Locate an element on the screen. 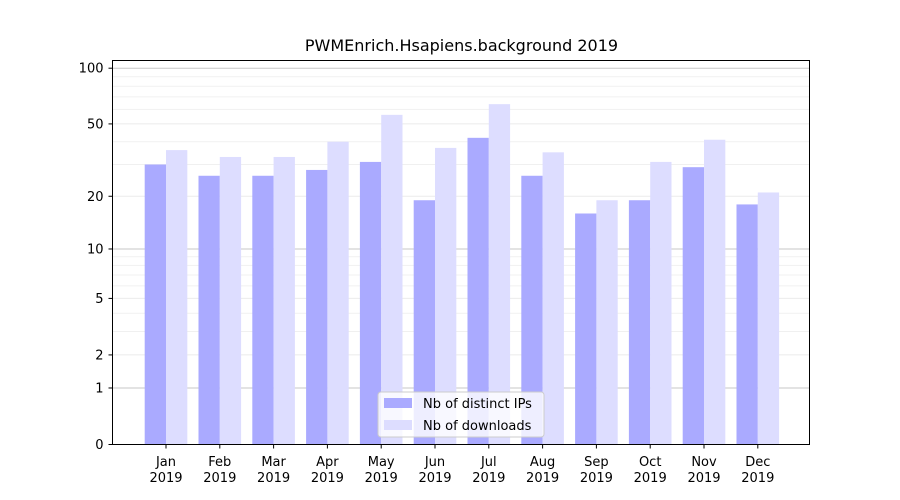  legend-box is located at coordinates (461, 414).